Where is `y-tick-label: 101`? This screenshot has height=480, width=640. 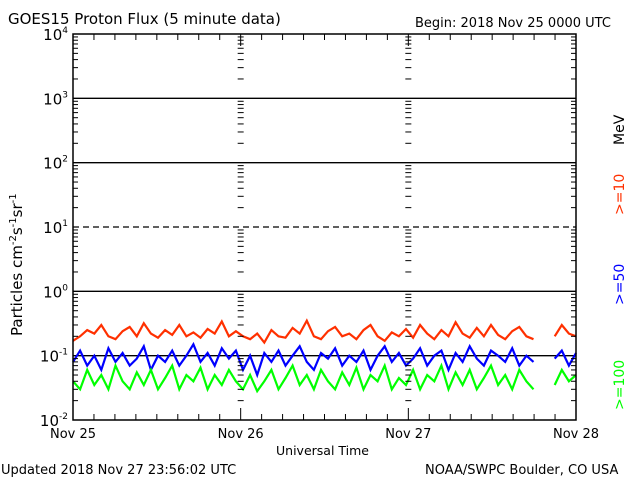
y-tick-label: 101 is located at coordinates (55, 228).